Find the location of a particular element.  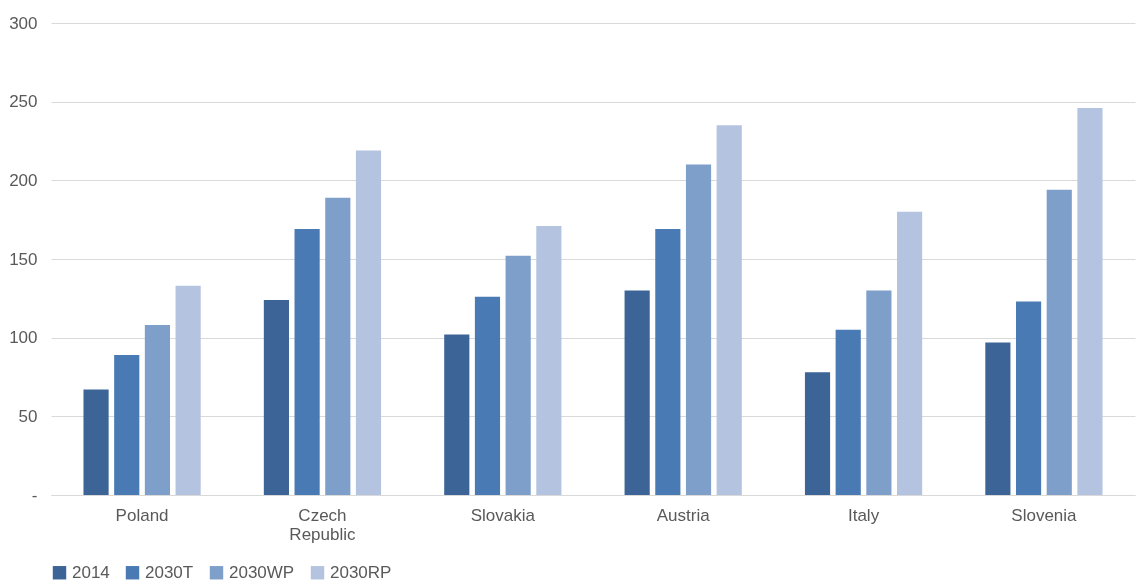

legend-label: 2030T is located at coordinates (169, 572).